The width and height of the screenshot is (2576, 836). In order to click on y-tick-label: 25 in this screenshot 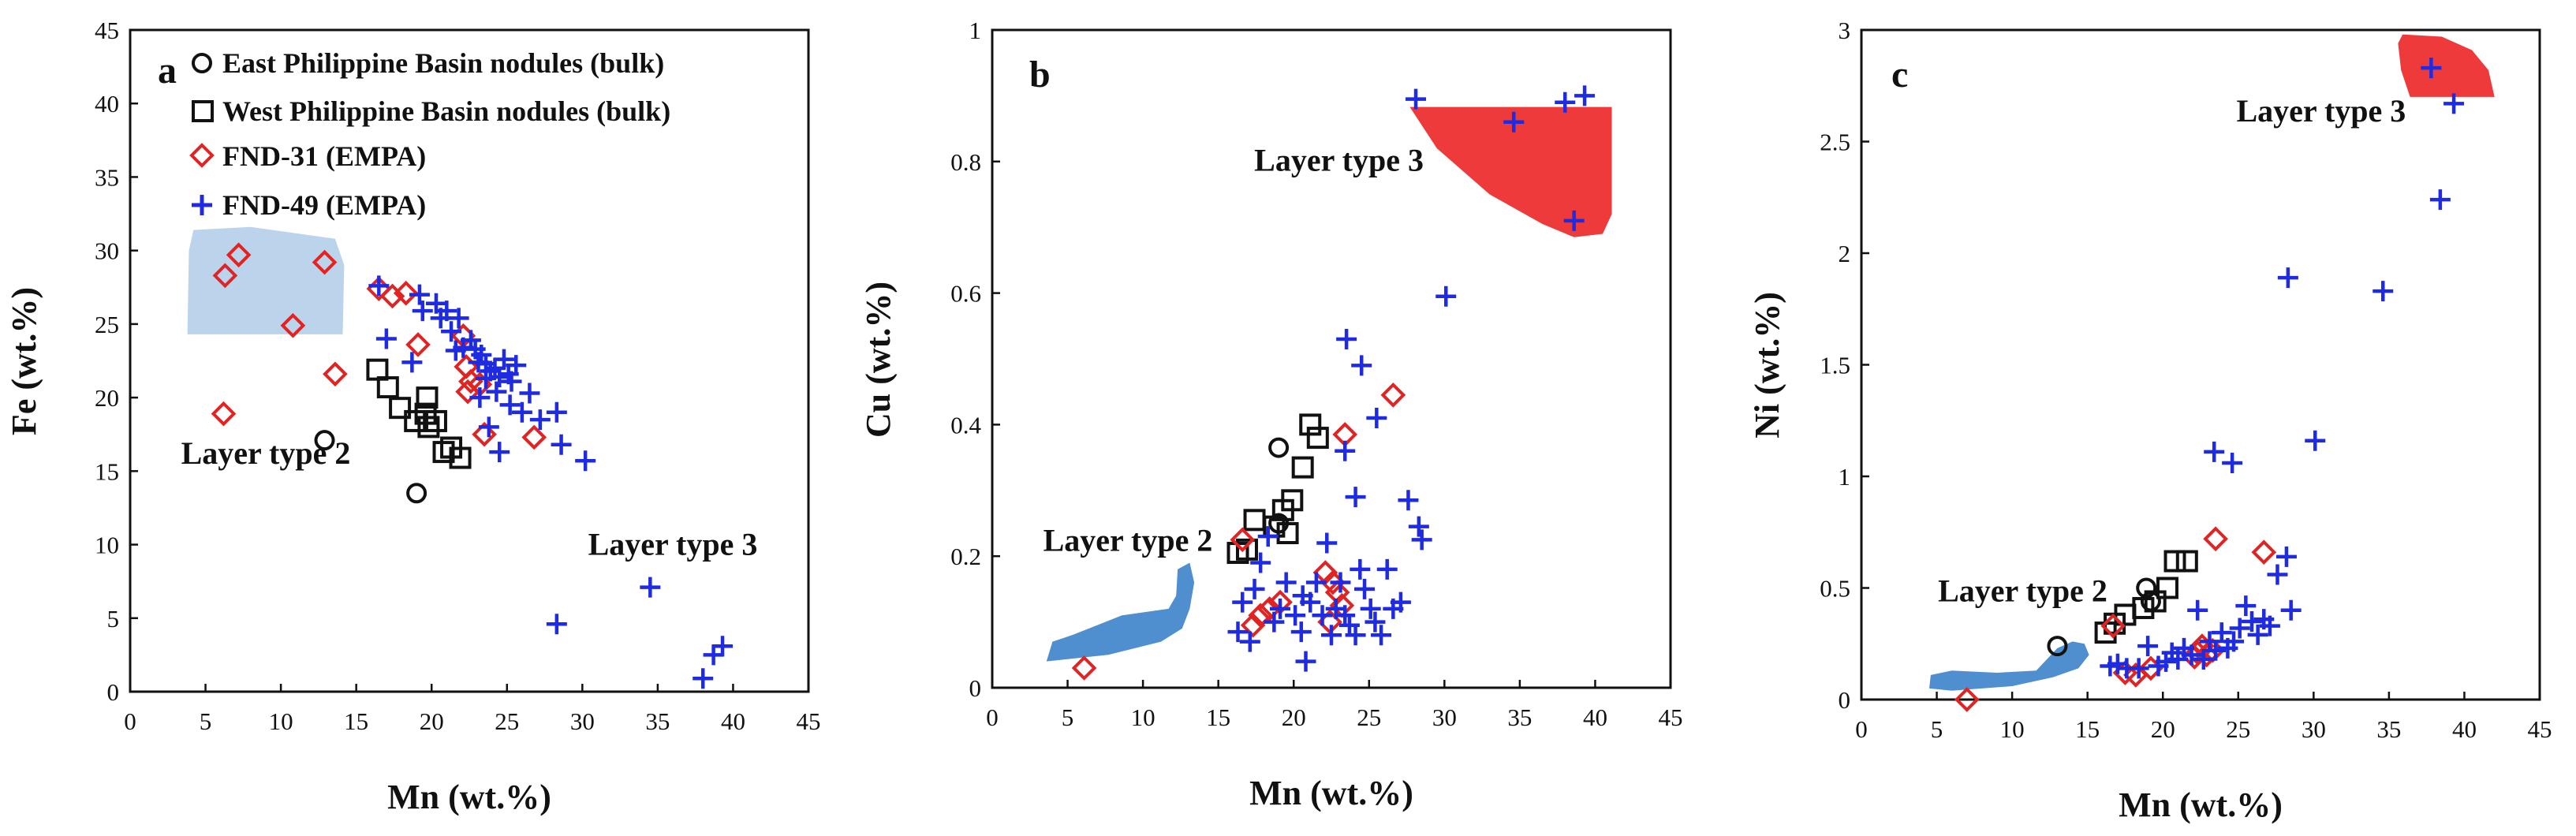, I will do `click(107, 325)`.